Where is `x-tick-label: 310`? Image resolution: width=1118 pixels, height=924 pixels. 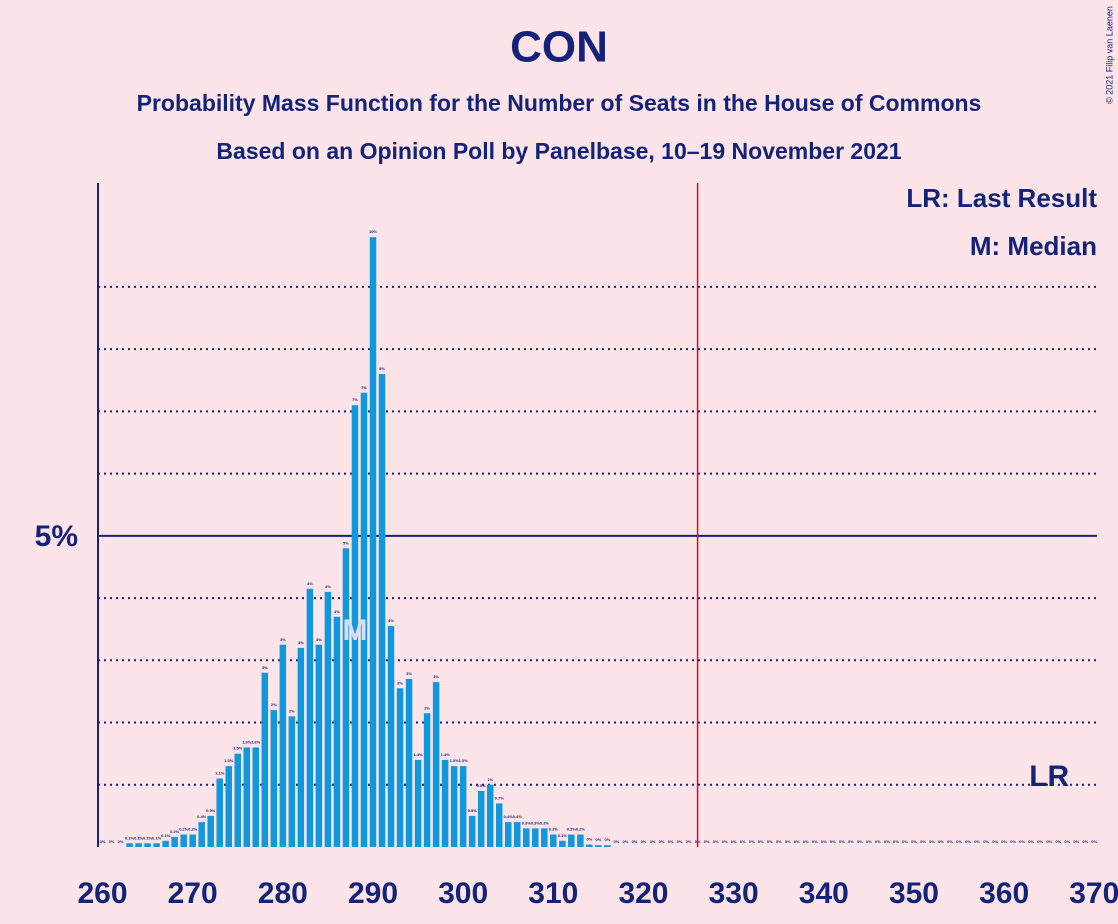
x-tick-label: 310 is located at coordinates (553, 893).